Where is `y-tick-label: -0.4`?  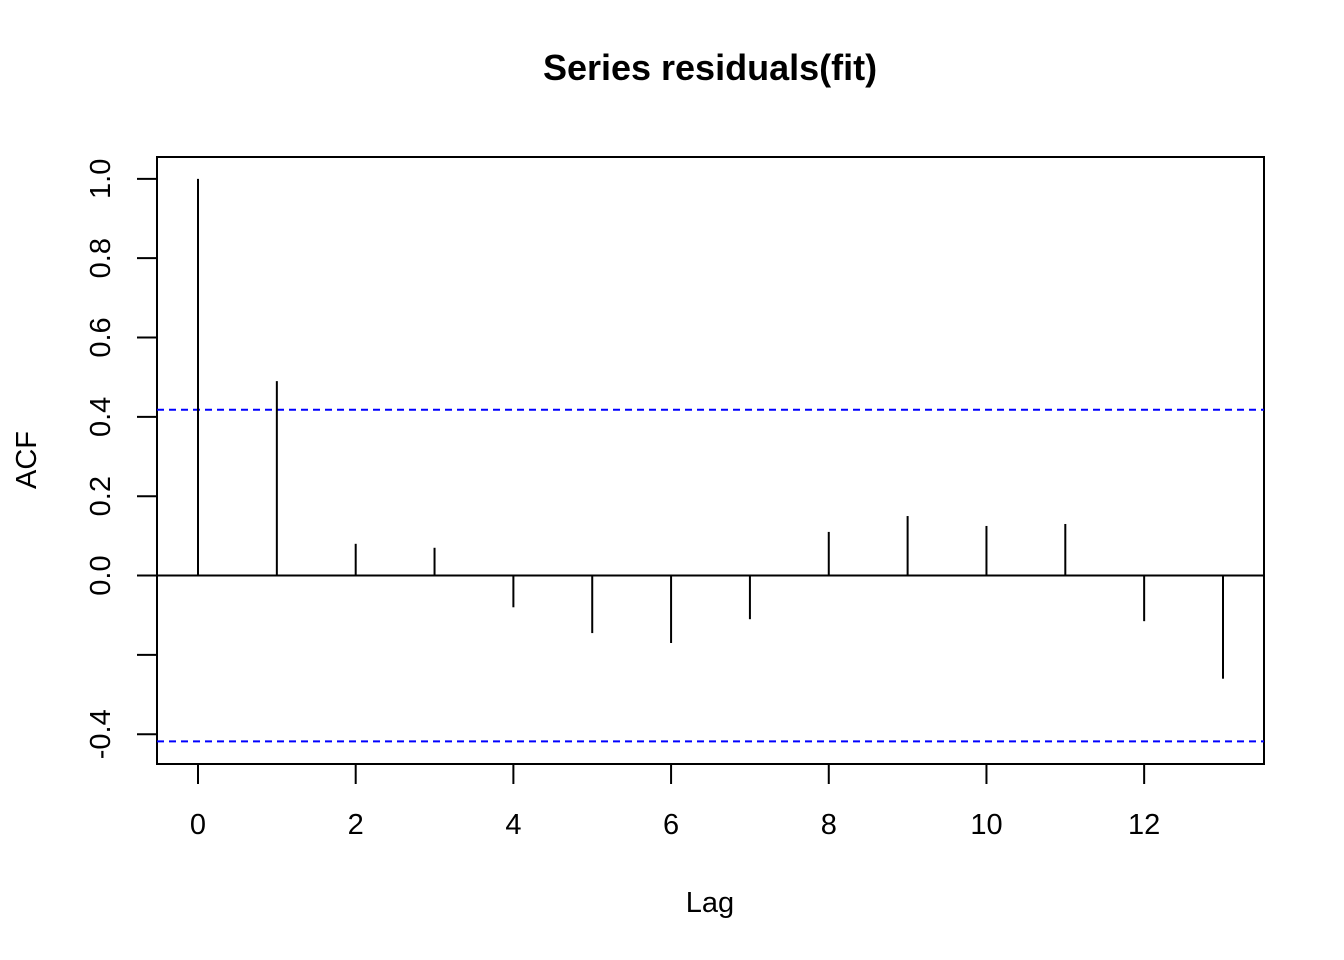 y-tick-label: -0.4 is located at coordinates (101, 734).